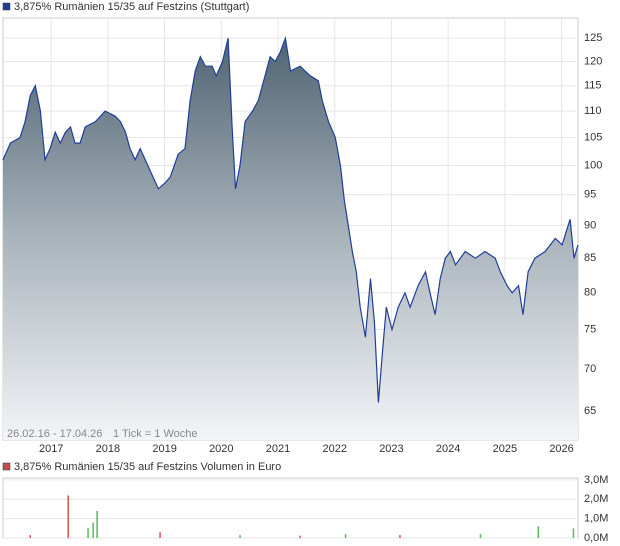 Image resolution: width=620 pixels, height=546 pixels. What do you see at coordinates (391, 449) in the screenshot?
I see `x-tick-label: 2023` at bounding box center [391, 449].